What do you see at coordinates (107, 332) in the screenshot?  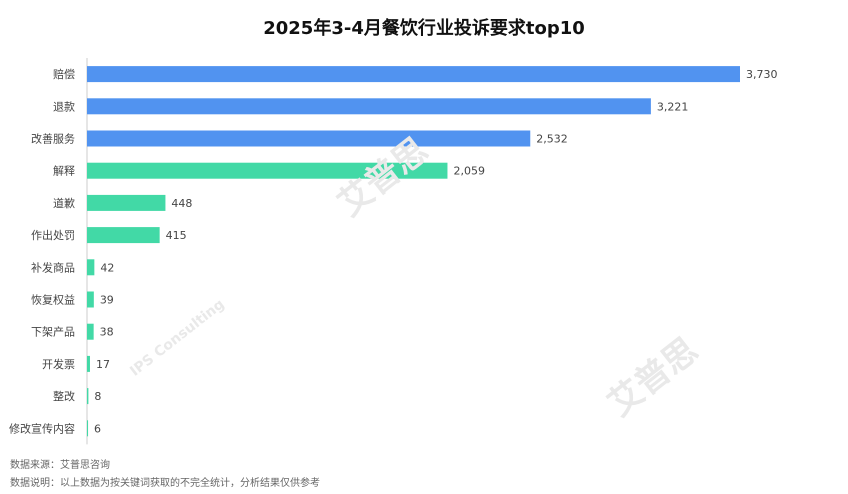 I see `value-label-8: 38` at bounding box center [107, 332].